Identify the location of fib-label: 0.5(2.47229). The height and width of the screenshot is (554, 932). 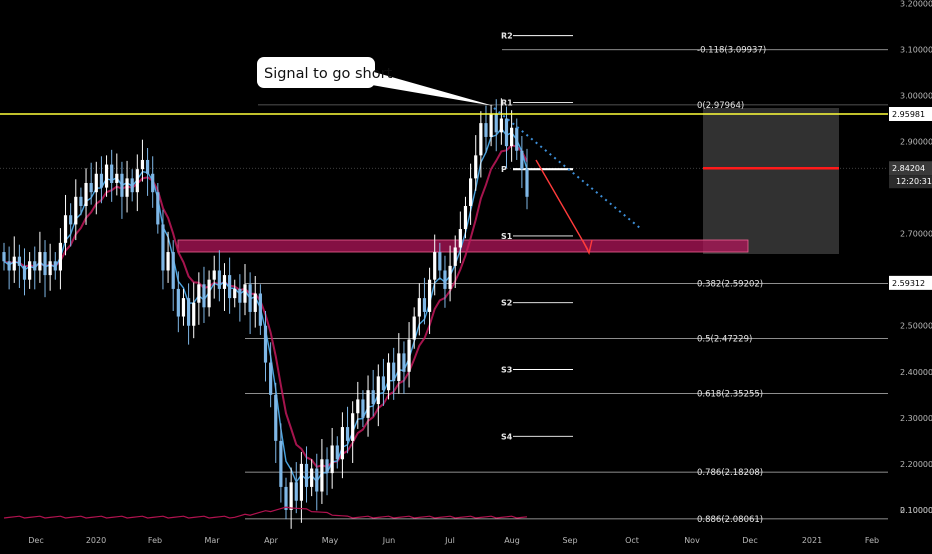
(724, 340).